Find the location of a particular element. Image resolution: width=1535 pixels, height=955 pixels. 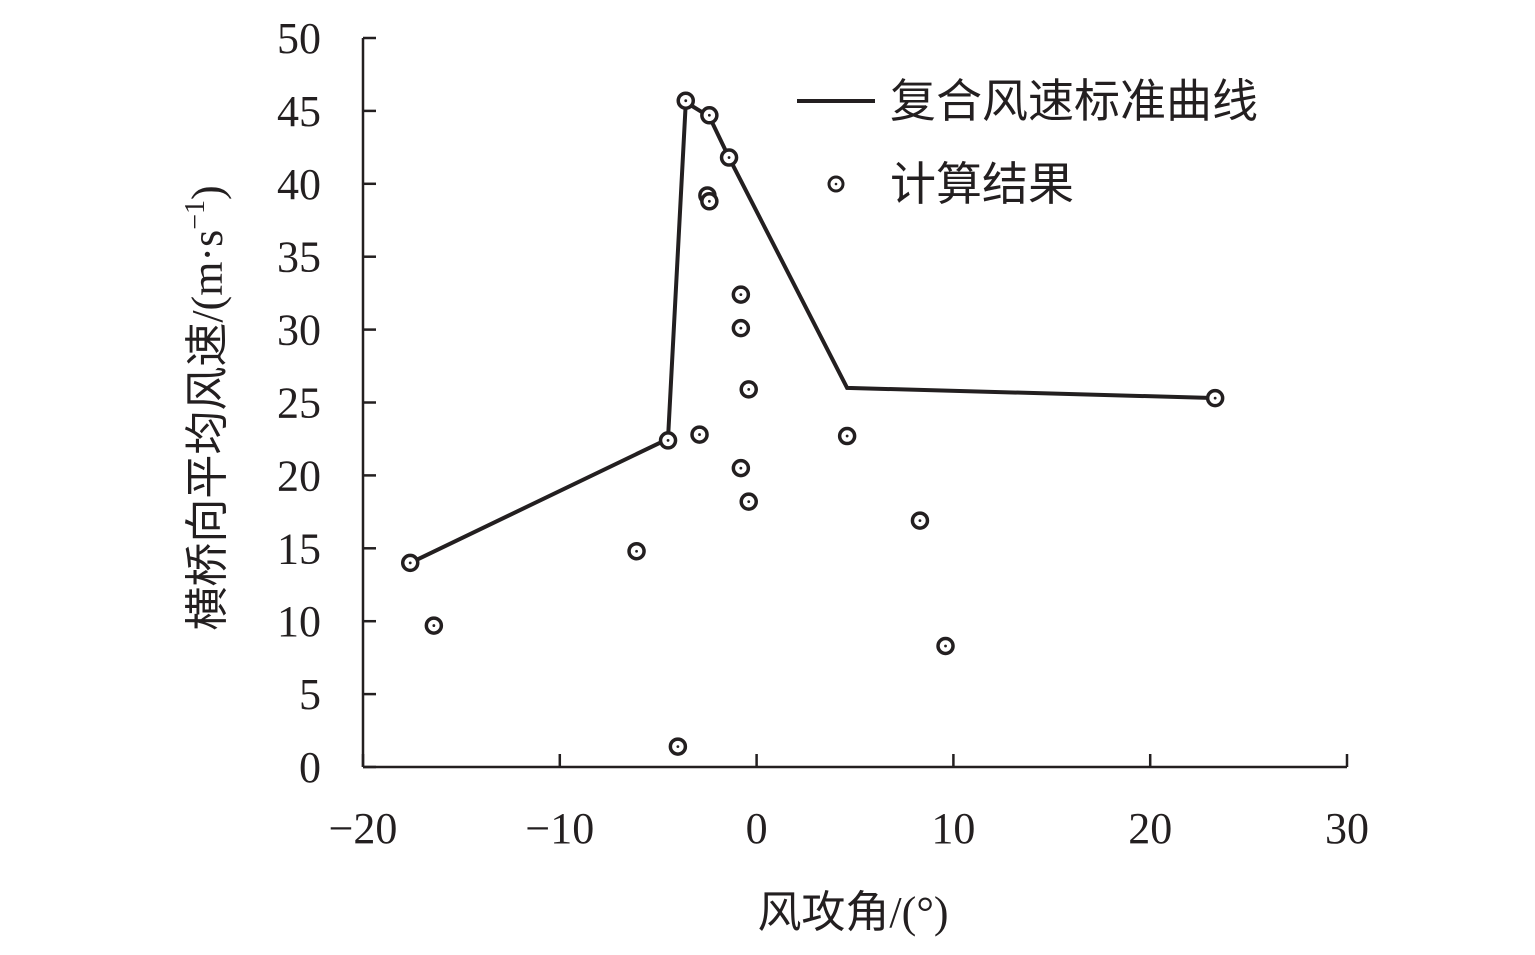

y-tick-label: 50 is located at coordinates (299, 38).